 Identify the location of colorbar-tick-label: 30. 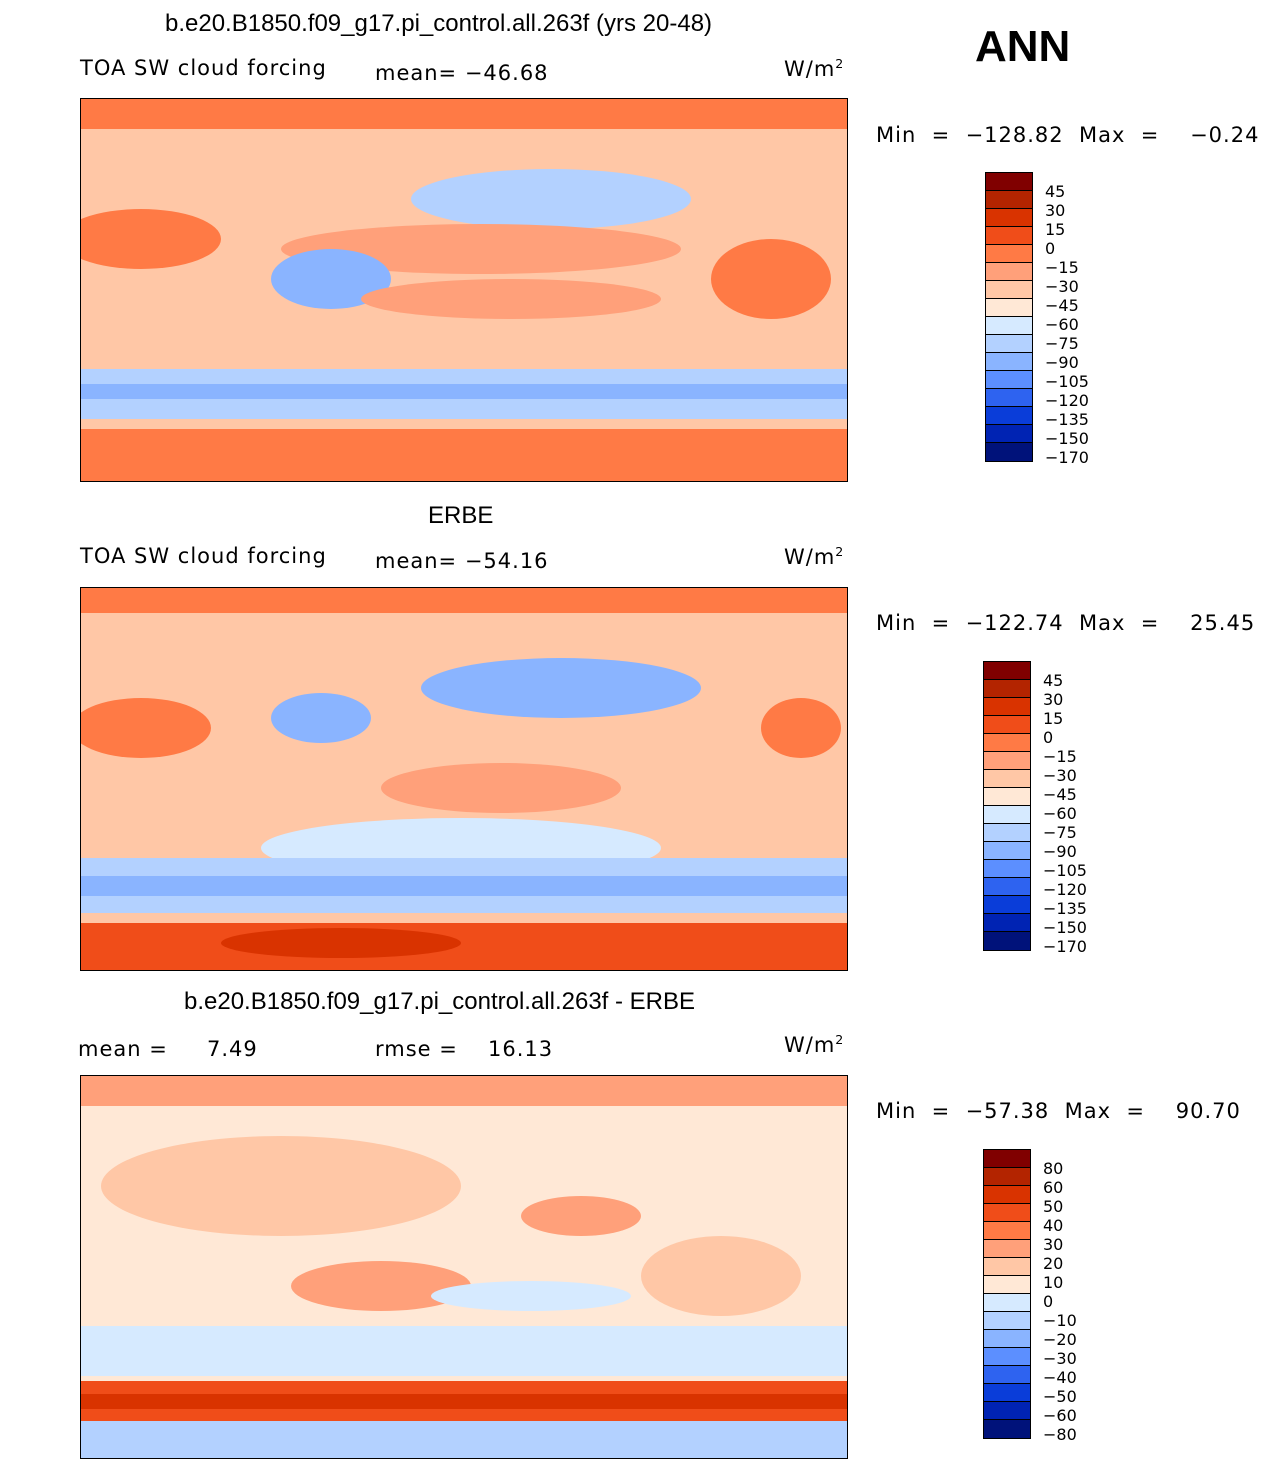
(1055, 210).